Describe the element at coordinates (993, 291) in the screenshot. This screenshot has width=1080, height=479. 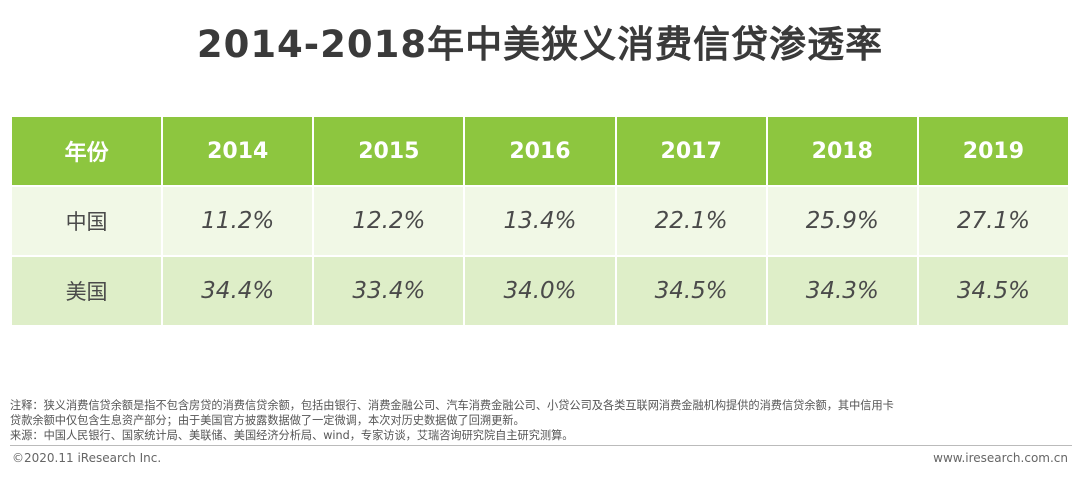
I see `cell-usa-2019: 34.5%` at that location.